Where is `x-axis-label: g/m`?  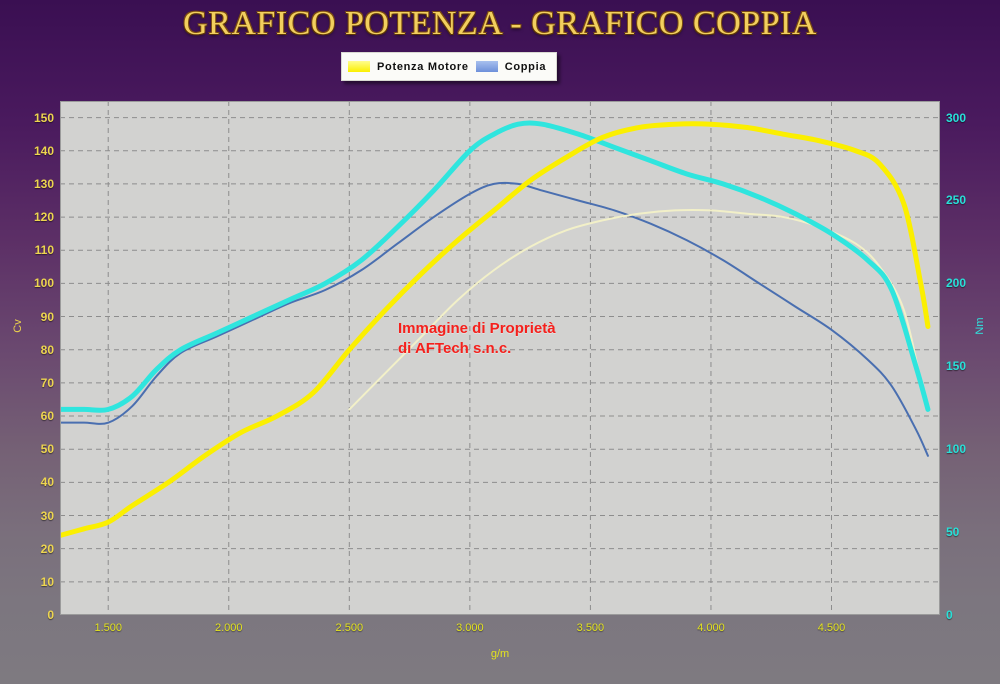 x-axis-label: g/m is located at coordinates (500, 654).